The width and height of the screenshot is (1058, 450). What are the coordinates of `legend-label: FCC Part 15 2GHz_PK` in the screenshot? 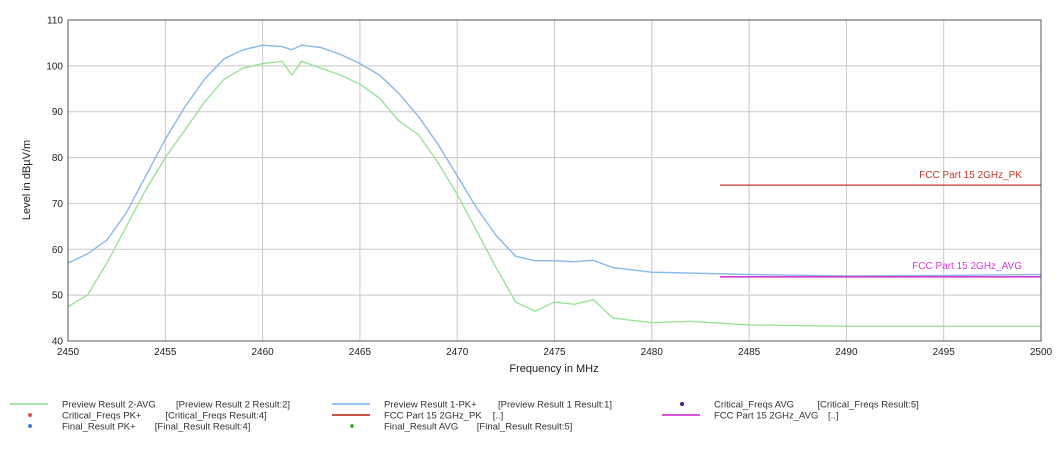 It's located at (433, 416).